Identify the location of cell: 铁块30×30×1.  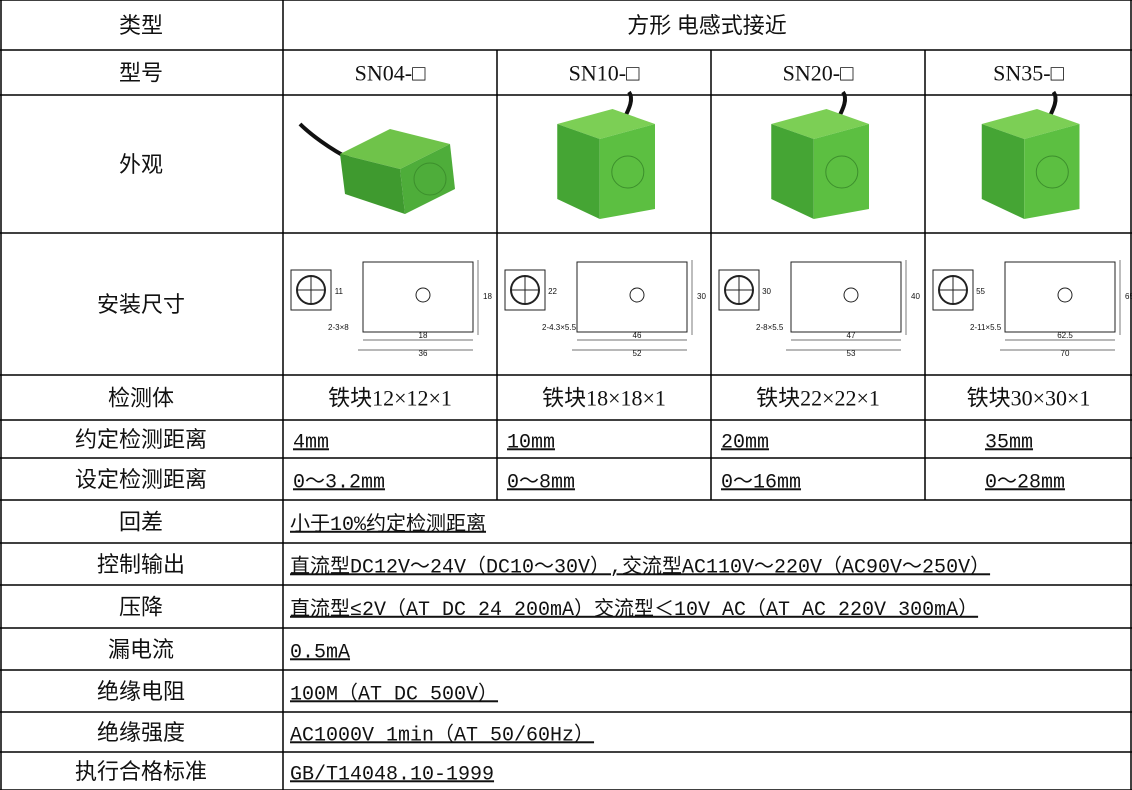
(1029, 398).